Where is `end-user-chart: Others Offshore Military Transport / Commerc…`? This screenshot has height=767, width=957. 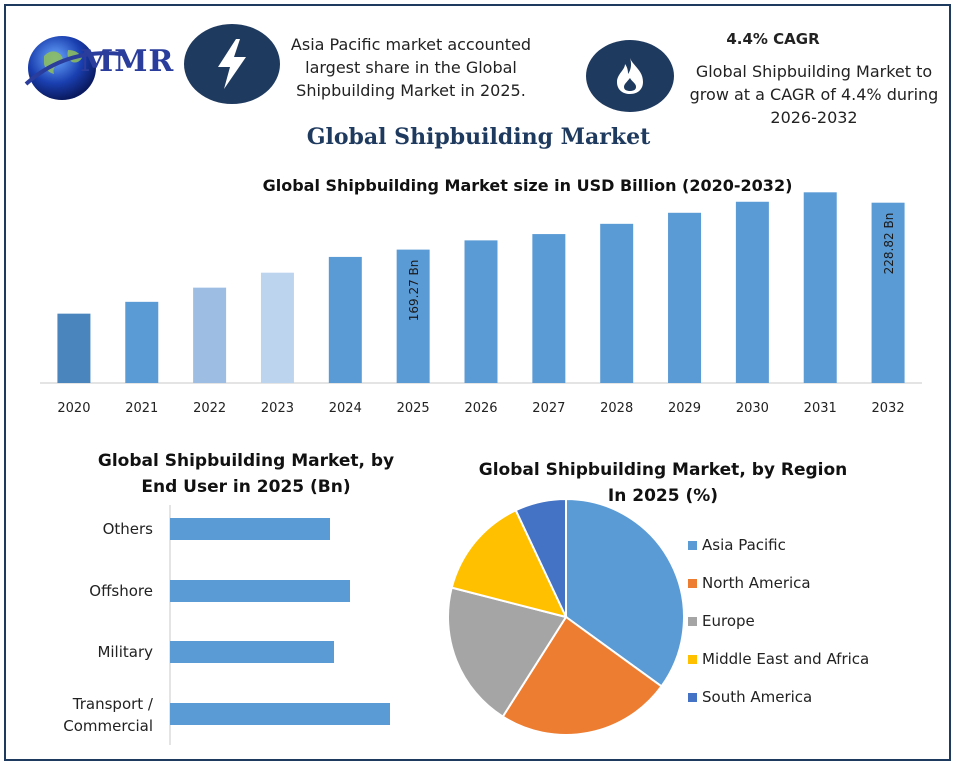 end-user-chart: Others Offshore Military Transport / Commerc… is located at coordinates (226, 625).